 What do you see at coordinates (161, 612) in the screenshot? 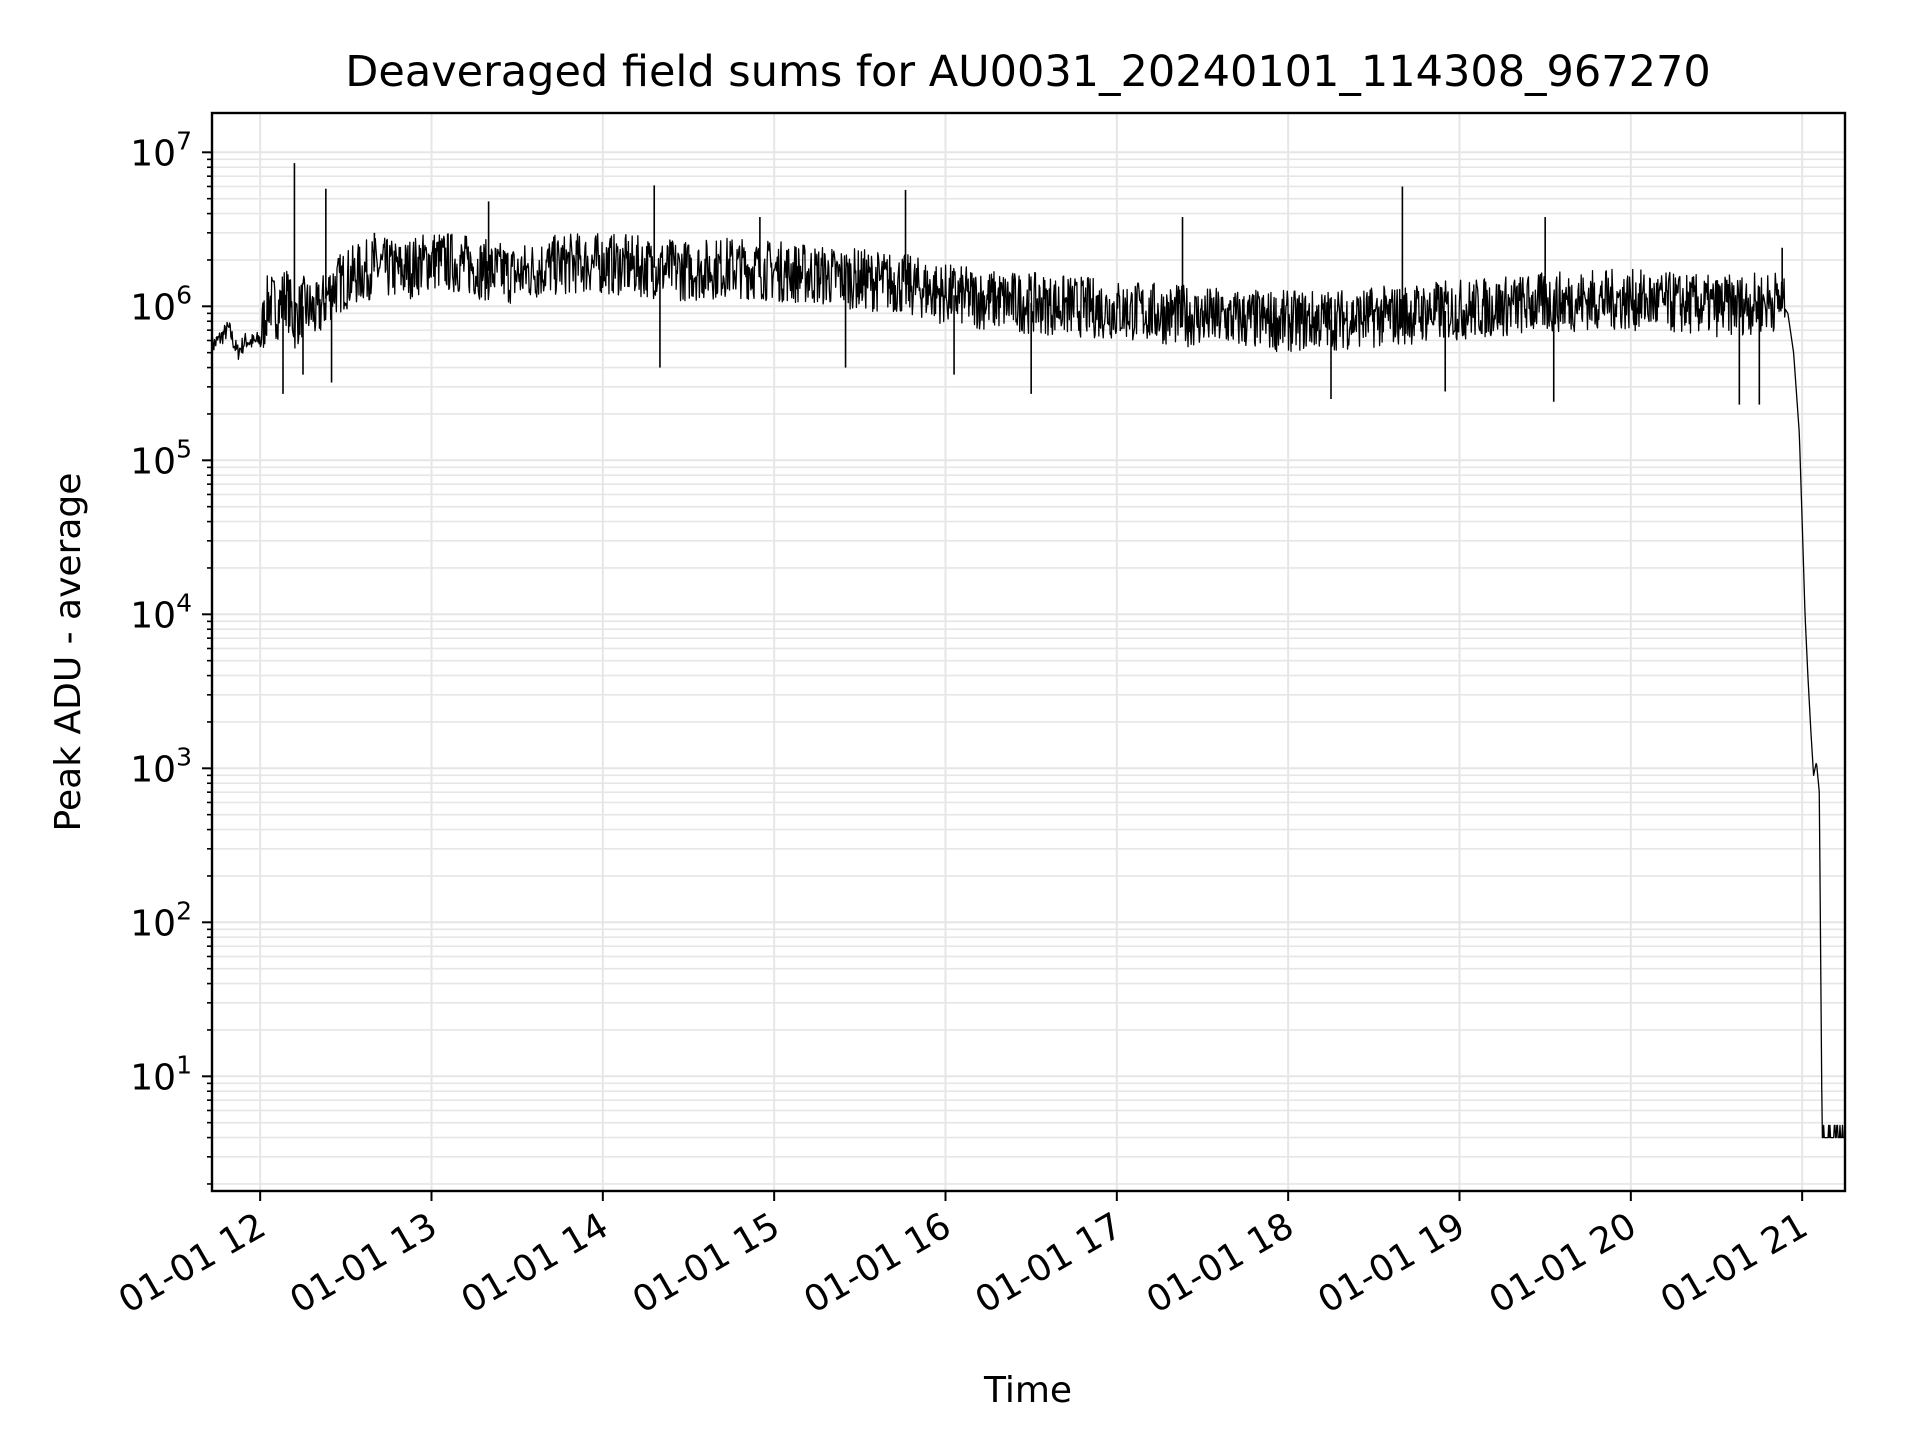
I see `y-tick-label: 10⁴` at bounding box center [161, 612].